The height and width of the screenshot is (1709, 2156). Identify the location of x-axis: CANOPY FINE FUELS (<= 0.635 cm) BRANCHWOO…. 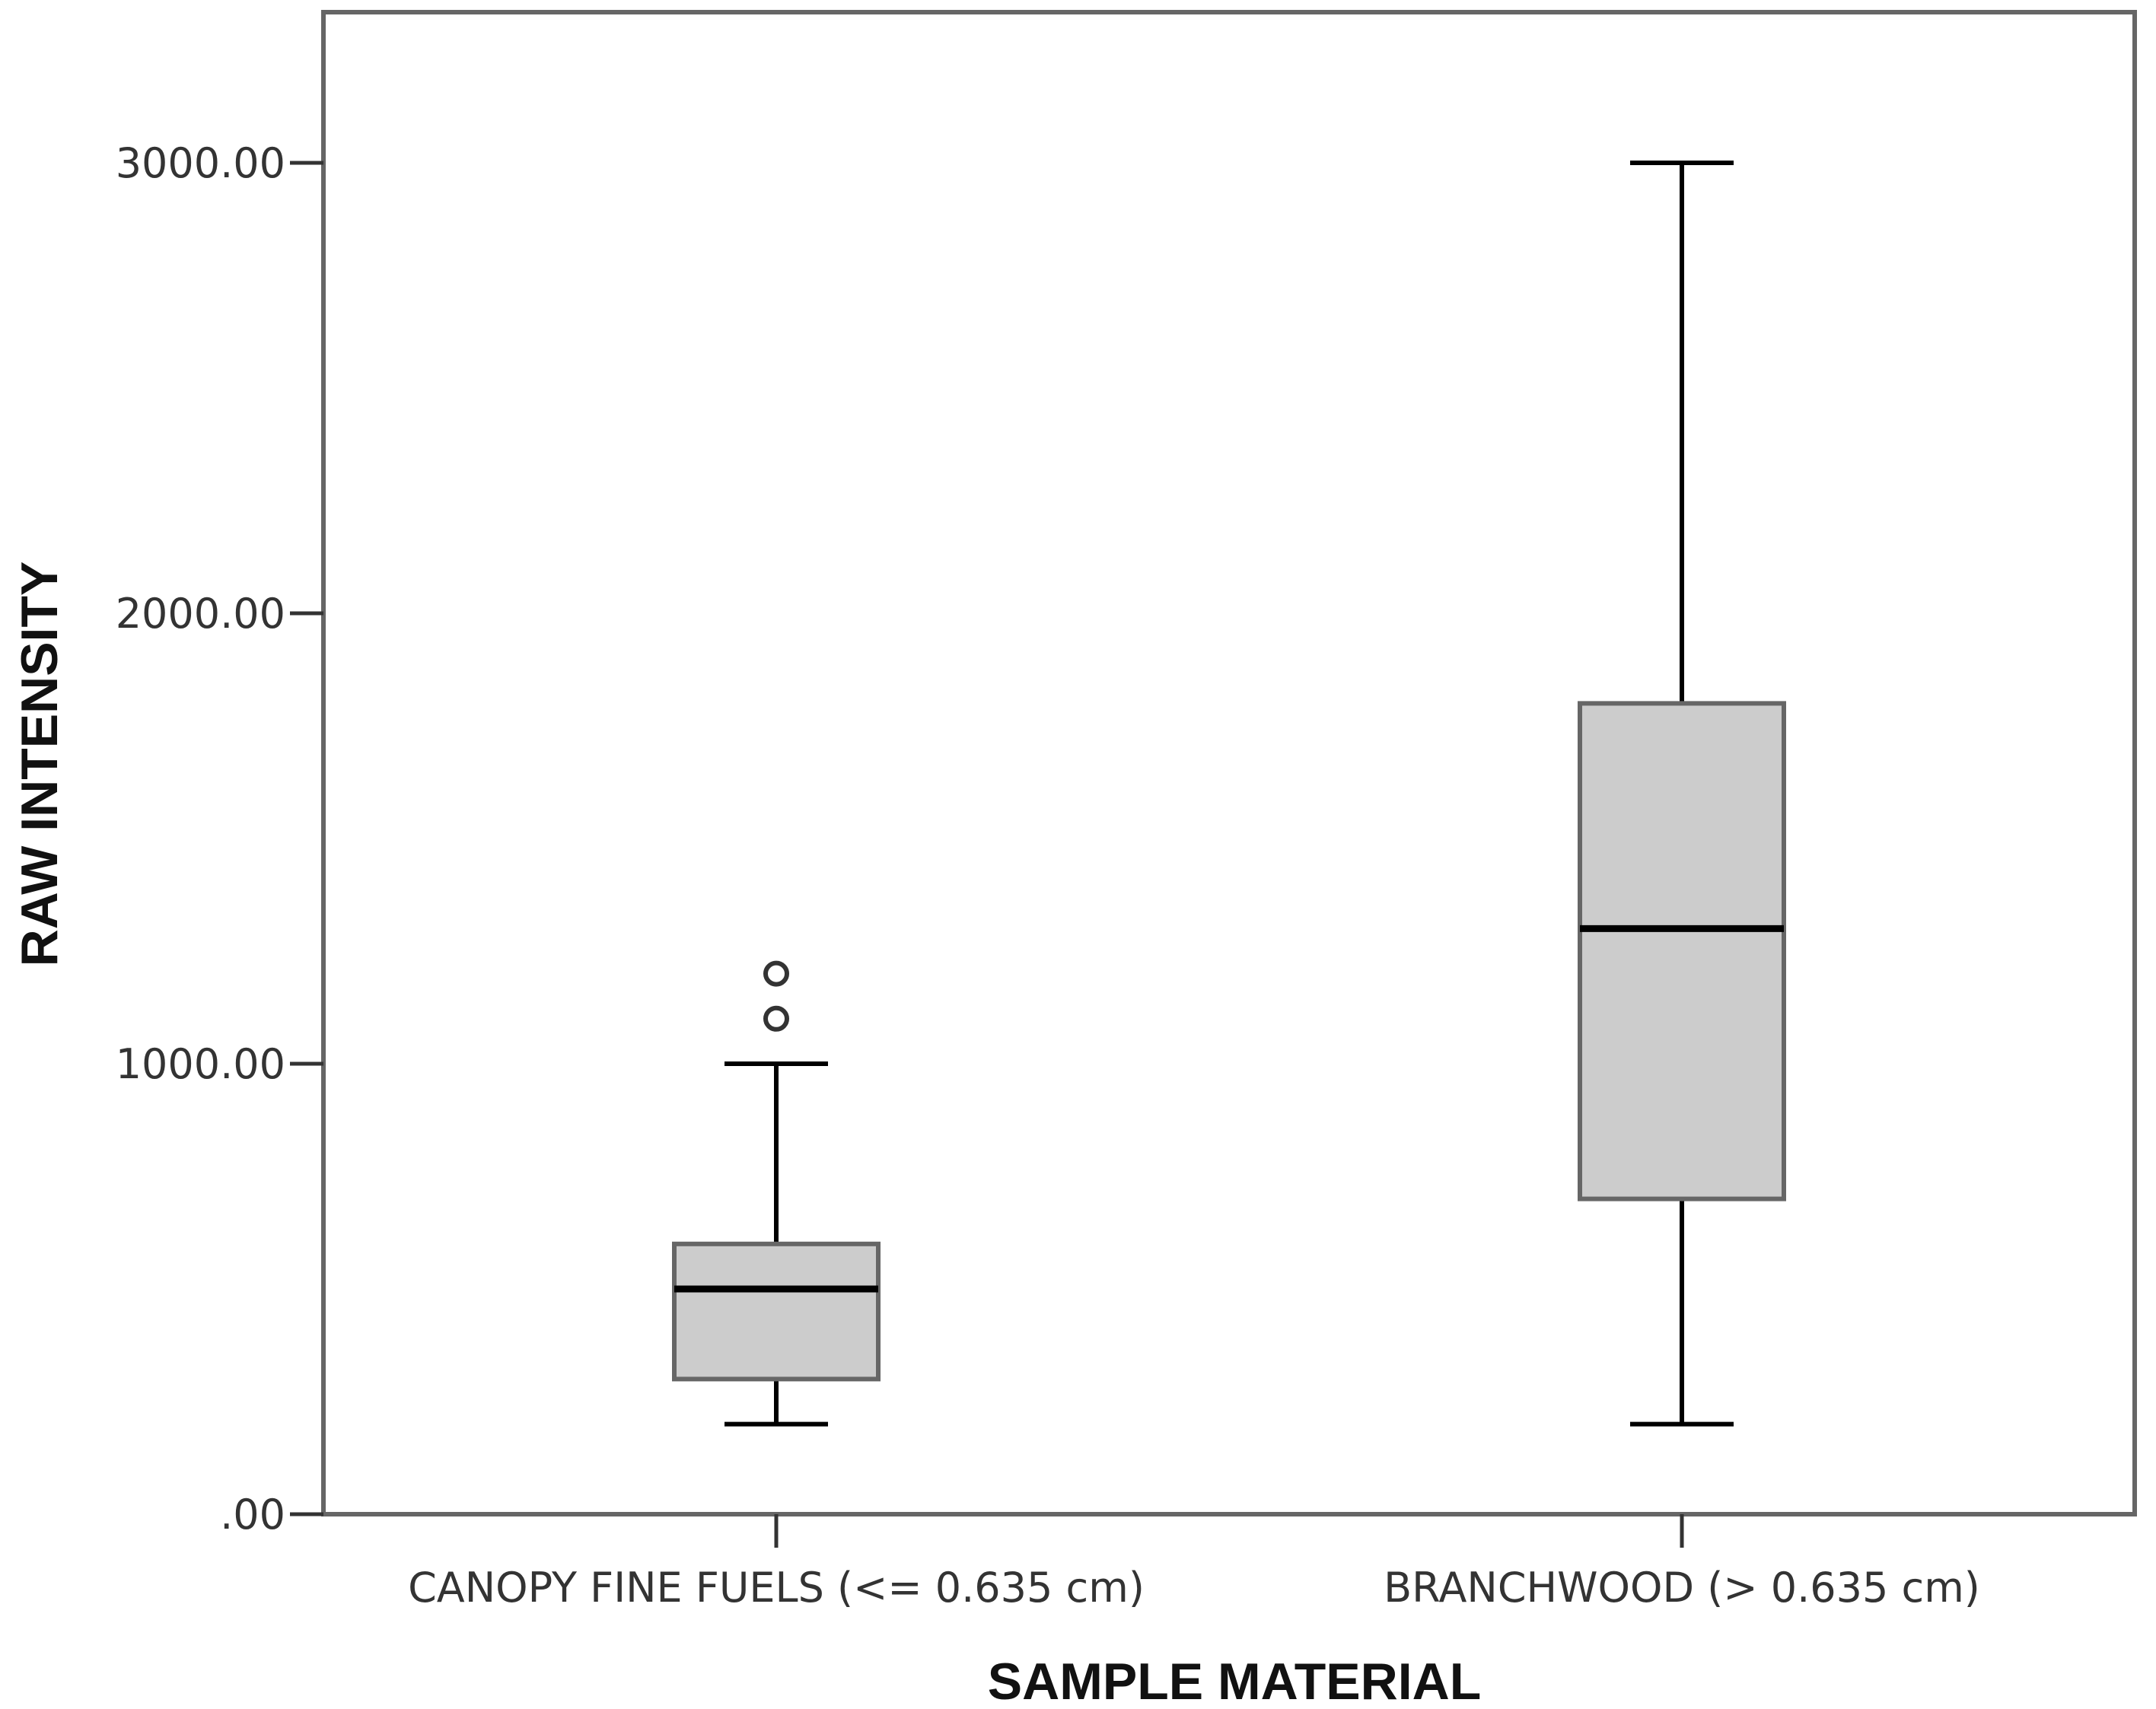
(1194, 1563).